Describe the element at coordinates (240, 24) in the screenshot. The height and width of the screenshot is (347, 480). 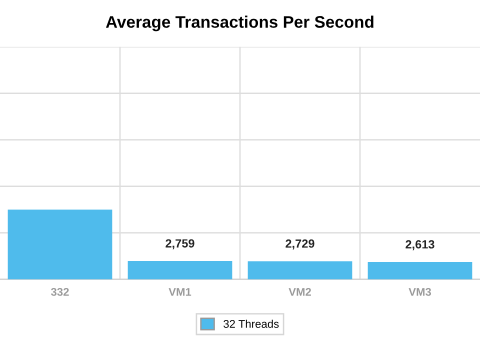
I see `chart-title: Average Transactions Per Second` at that location.